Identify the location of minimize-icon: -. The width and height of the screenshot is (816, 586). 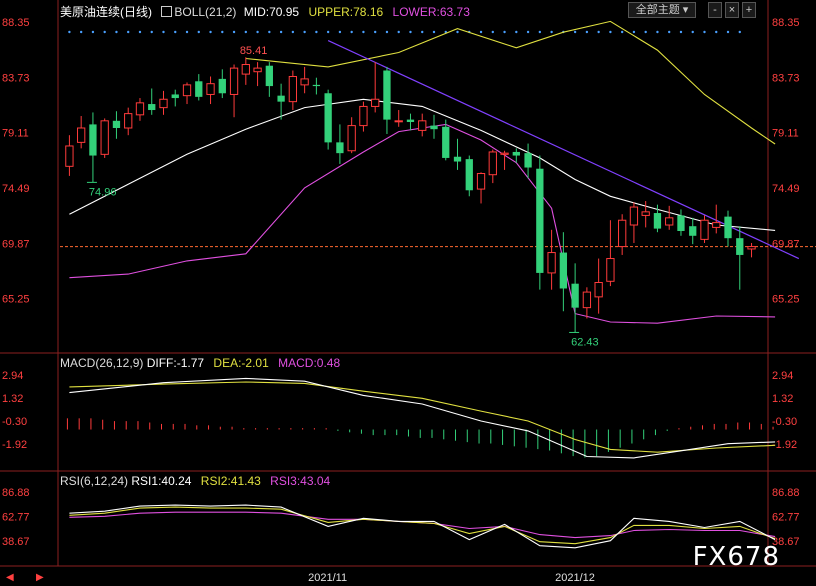
(715, 10).